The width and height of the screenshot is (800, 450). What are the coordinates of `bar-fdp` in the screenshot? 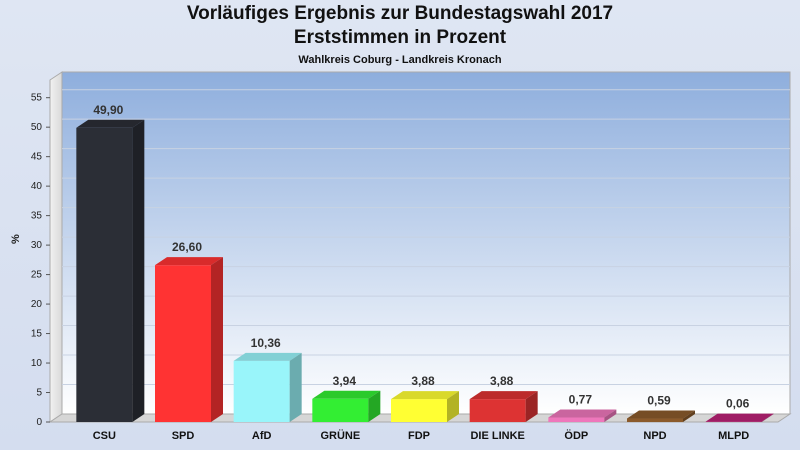 It's located at (425, 406).